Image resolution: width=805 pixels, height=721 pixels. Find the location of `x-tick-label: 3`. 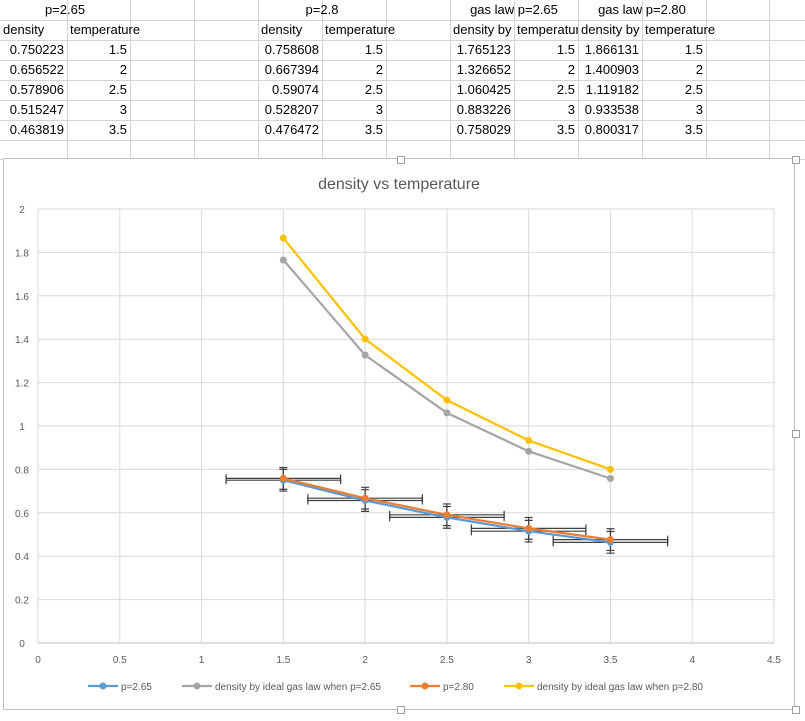

x-tick-label: 3 is located at coordinates (529, 660).